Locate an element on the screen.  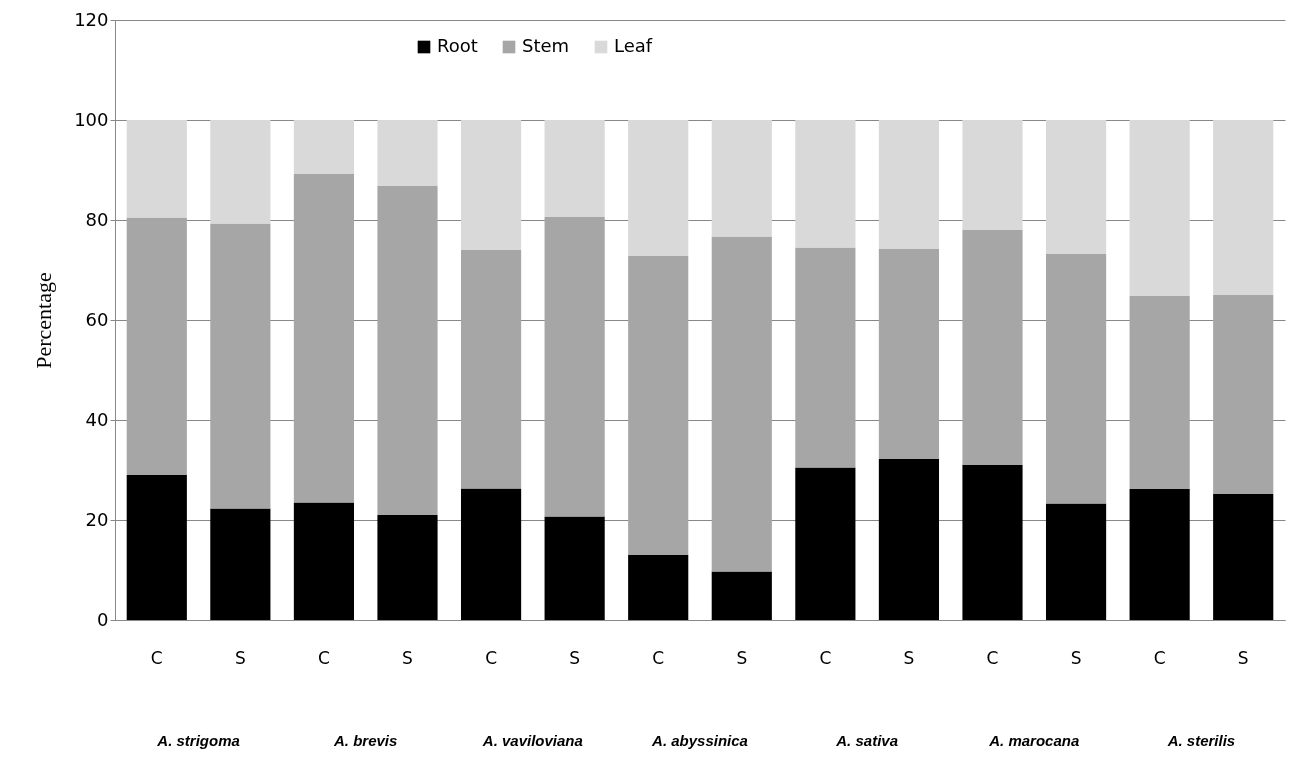
y-tick-label: 120 is located at coordinates (91, 19).